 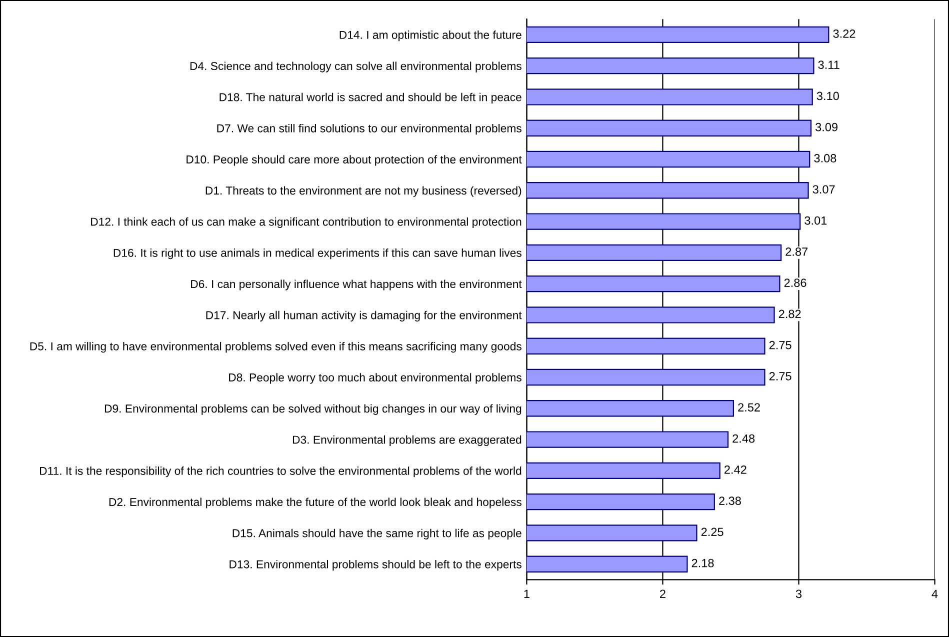 I want to click on x-tick-label: 3, so click(x=799, y=594).